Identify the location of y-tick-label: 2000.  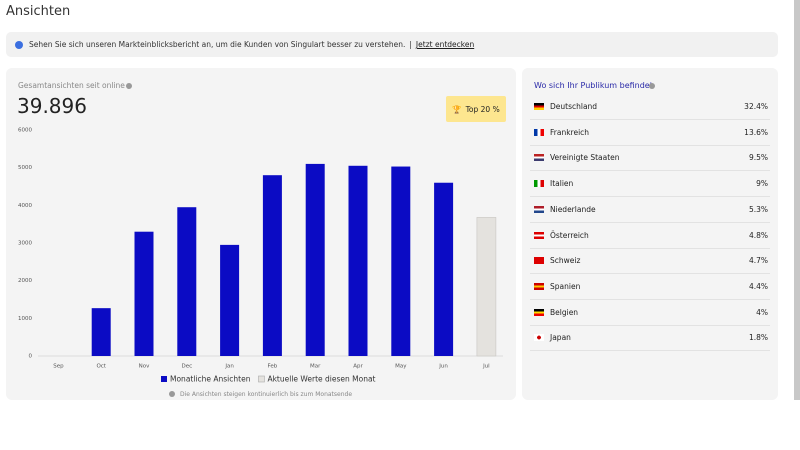
(25, 281).